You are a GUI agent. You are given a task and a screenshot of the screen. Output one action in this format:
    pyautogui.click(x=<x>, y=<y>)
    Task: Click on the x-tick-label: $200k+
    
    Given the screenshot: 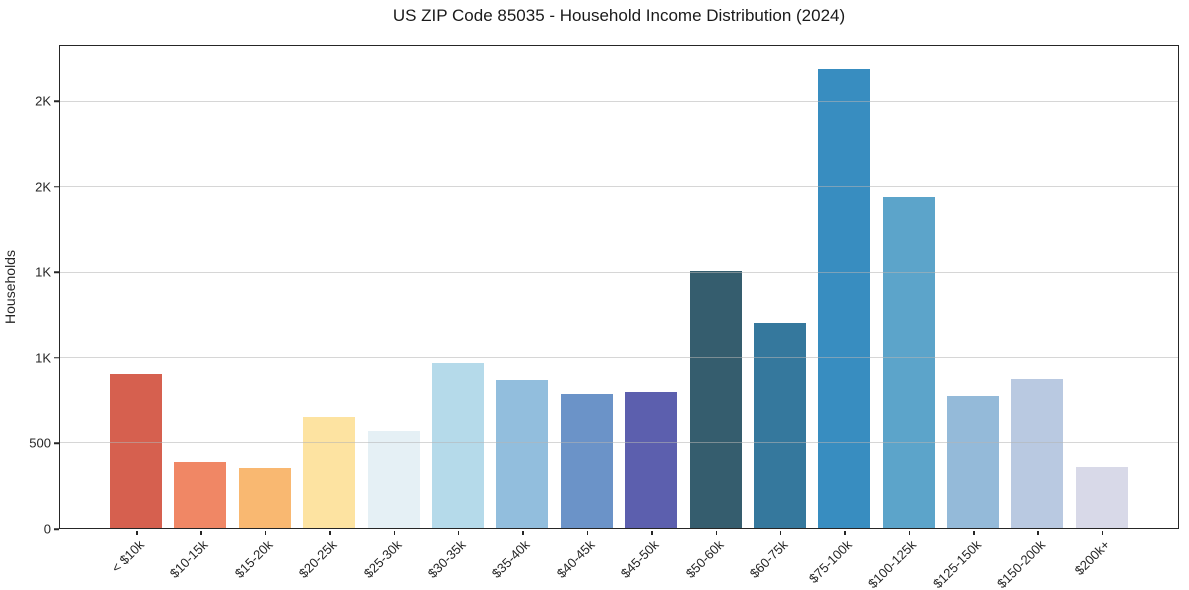 What is the action you would take?
    pyautogui.click(x=1092, y=558)
    